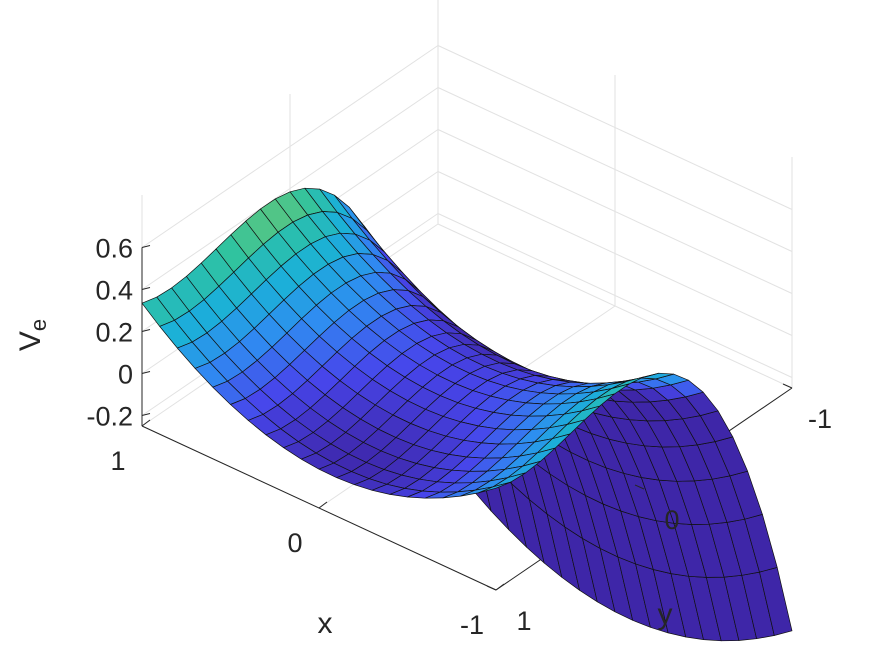  Describe the element at coordinates (109, 417) in the screenshot. I see `z-tick-label: -0.2` at that location.